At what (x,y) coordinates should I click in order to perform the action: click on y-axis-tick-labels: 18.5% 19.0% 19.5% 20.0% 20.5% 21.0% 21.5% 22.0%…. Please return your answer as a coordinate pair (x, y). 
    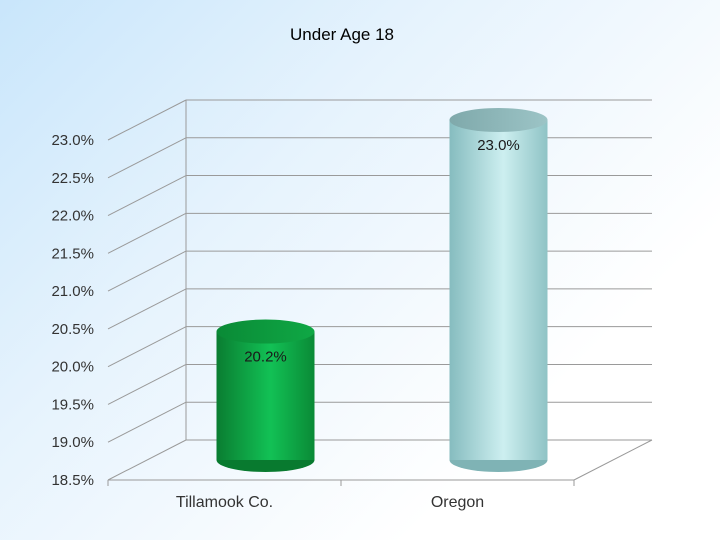
    Looking at the image, I should click on (72, 310).